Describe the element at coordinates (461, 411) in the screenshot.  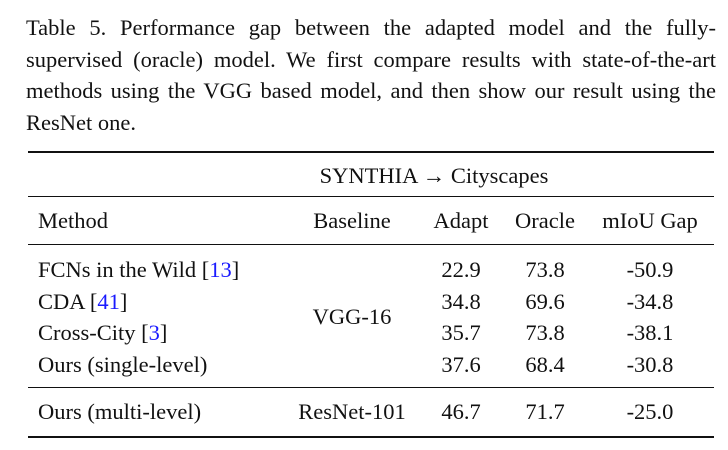
I see `value-cell: 46.7` at that location.